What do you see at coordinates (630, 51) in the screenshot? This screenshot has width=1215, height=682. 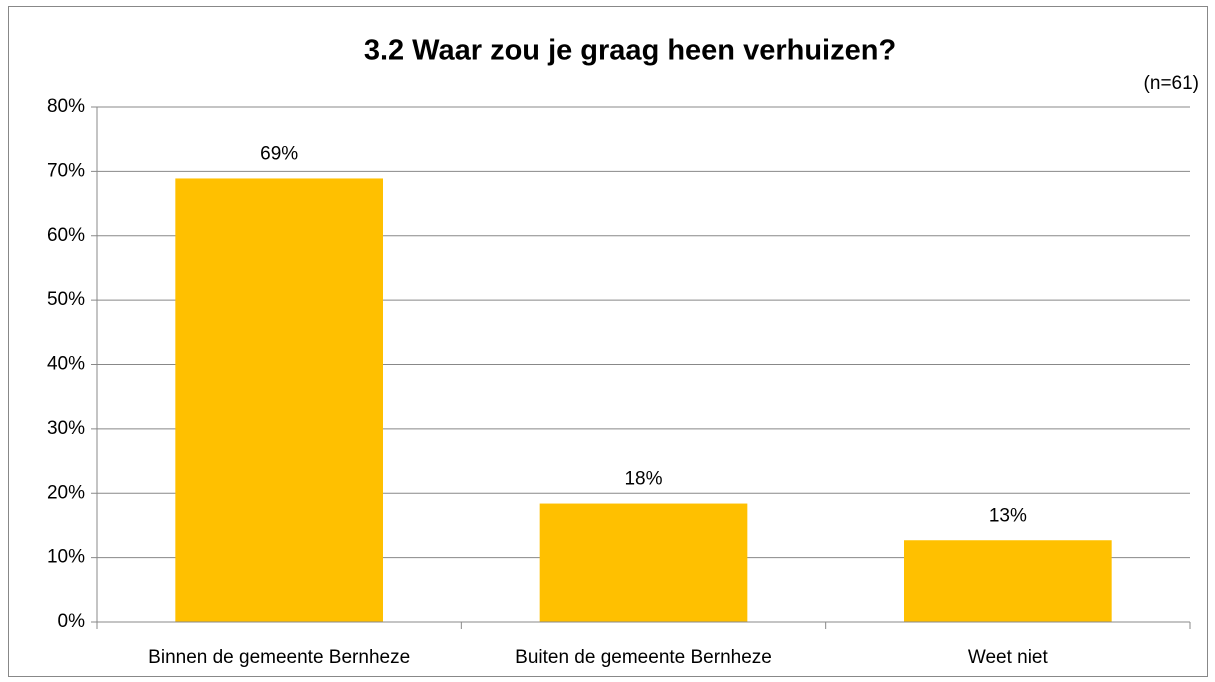 I see `chart-title: 3.2 Waar zou je graag heen verhuizen?` at bounding box center [630, 51].